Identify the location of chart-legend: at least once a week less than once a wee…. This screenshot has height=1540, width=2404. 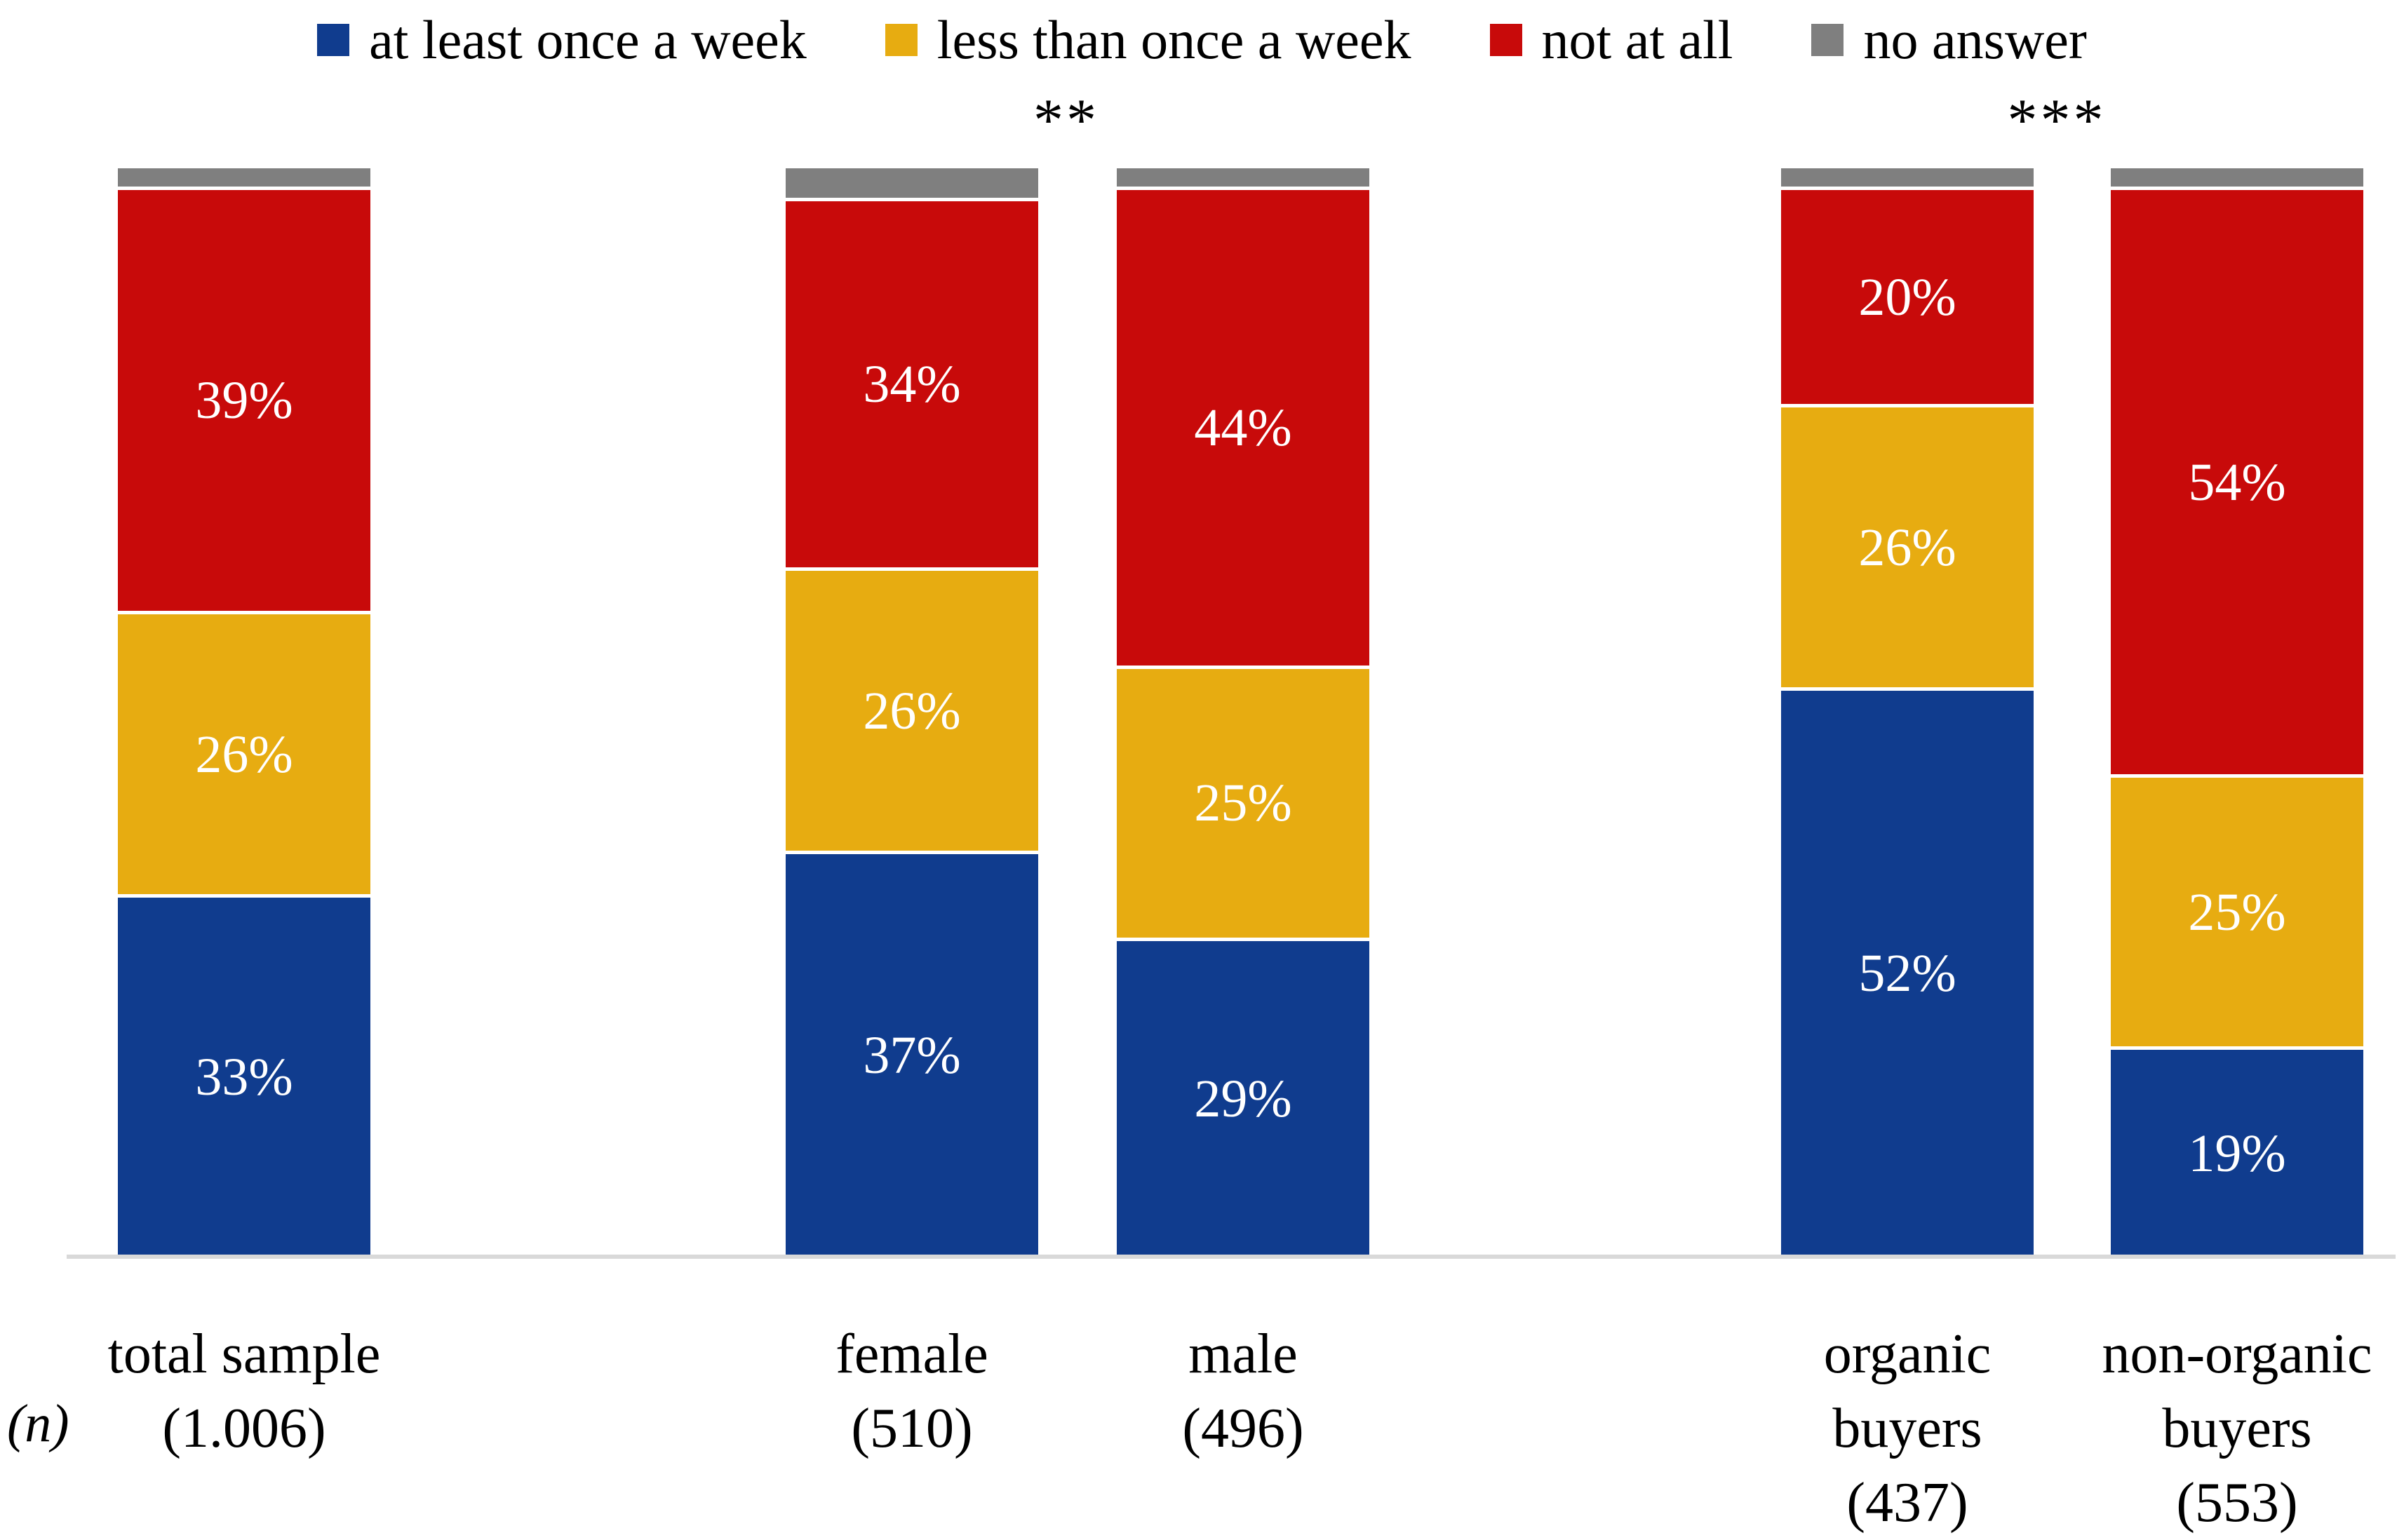
(1202, 40).